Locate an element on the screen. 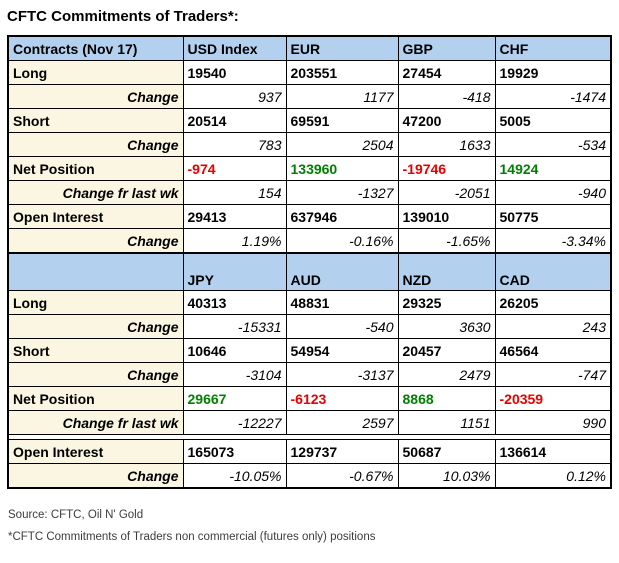  column-header-cell: CHF is located at coordinates (553, 48).